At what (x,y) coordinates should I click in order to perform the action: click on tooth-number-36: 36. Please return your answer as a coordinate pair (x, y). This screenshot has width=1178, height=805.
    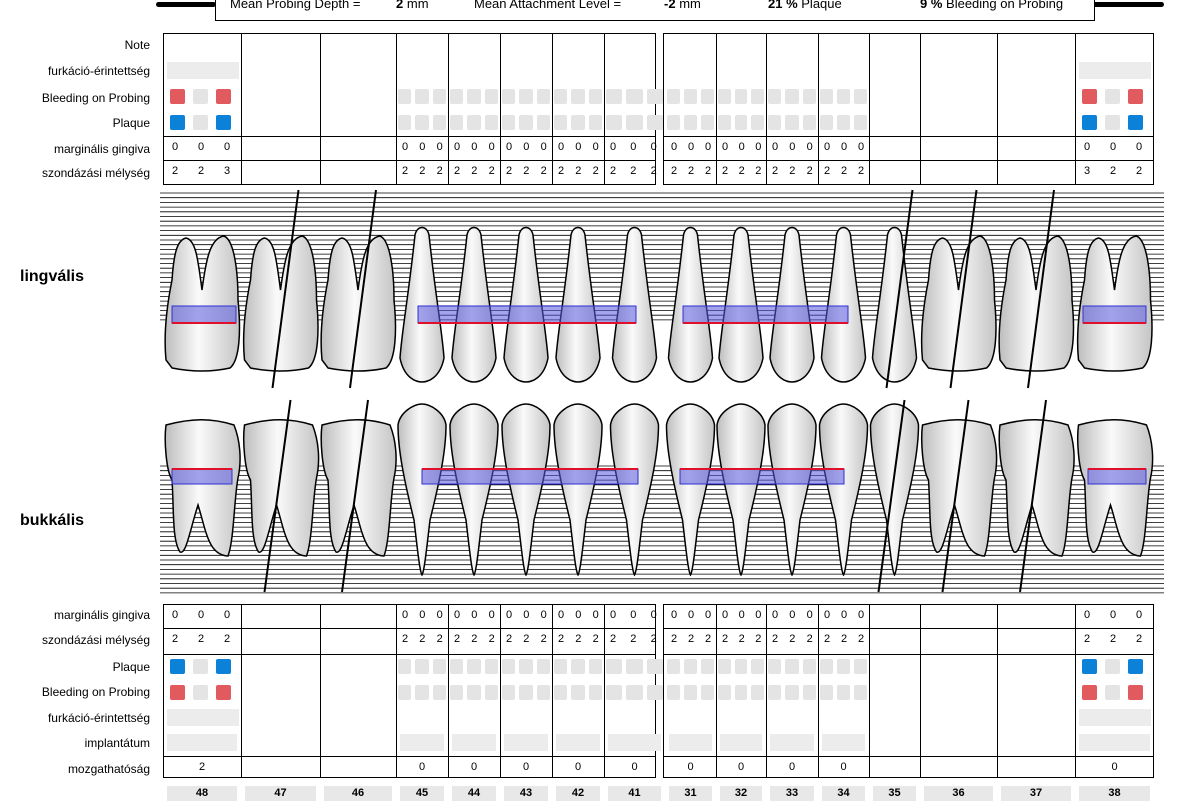
    Looking at the image, I should click on (958, 793).